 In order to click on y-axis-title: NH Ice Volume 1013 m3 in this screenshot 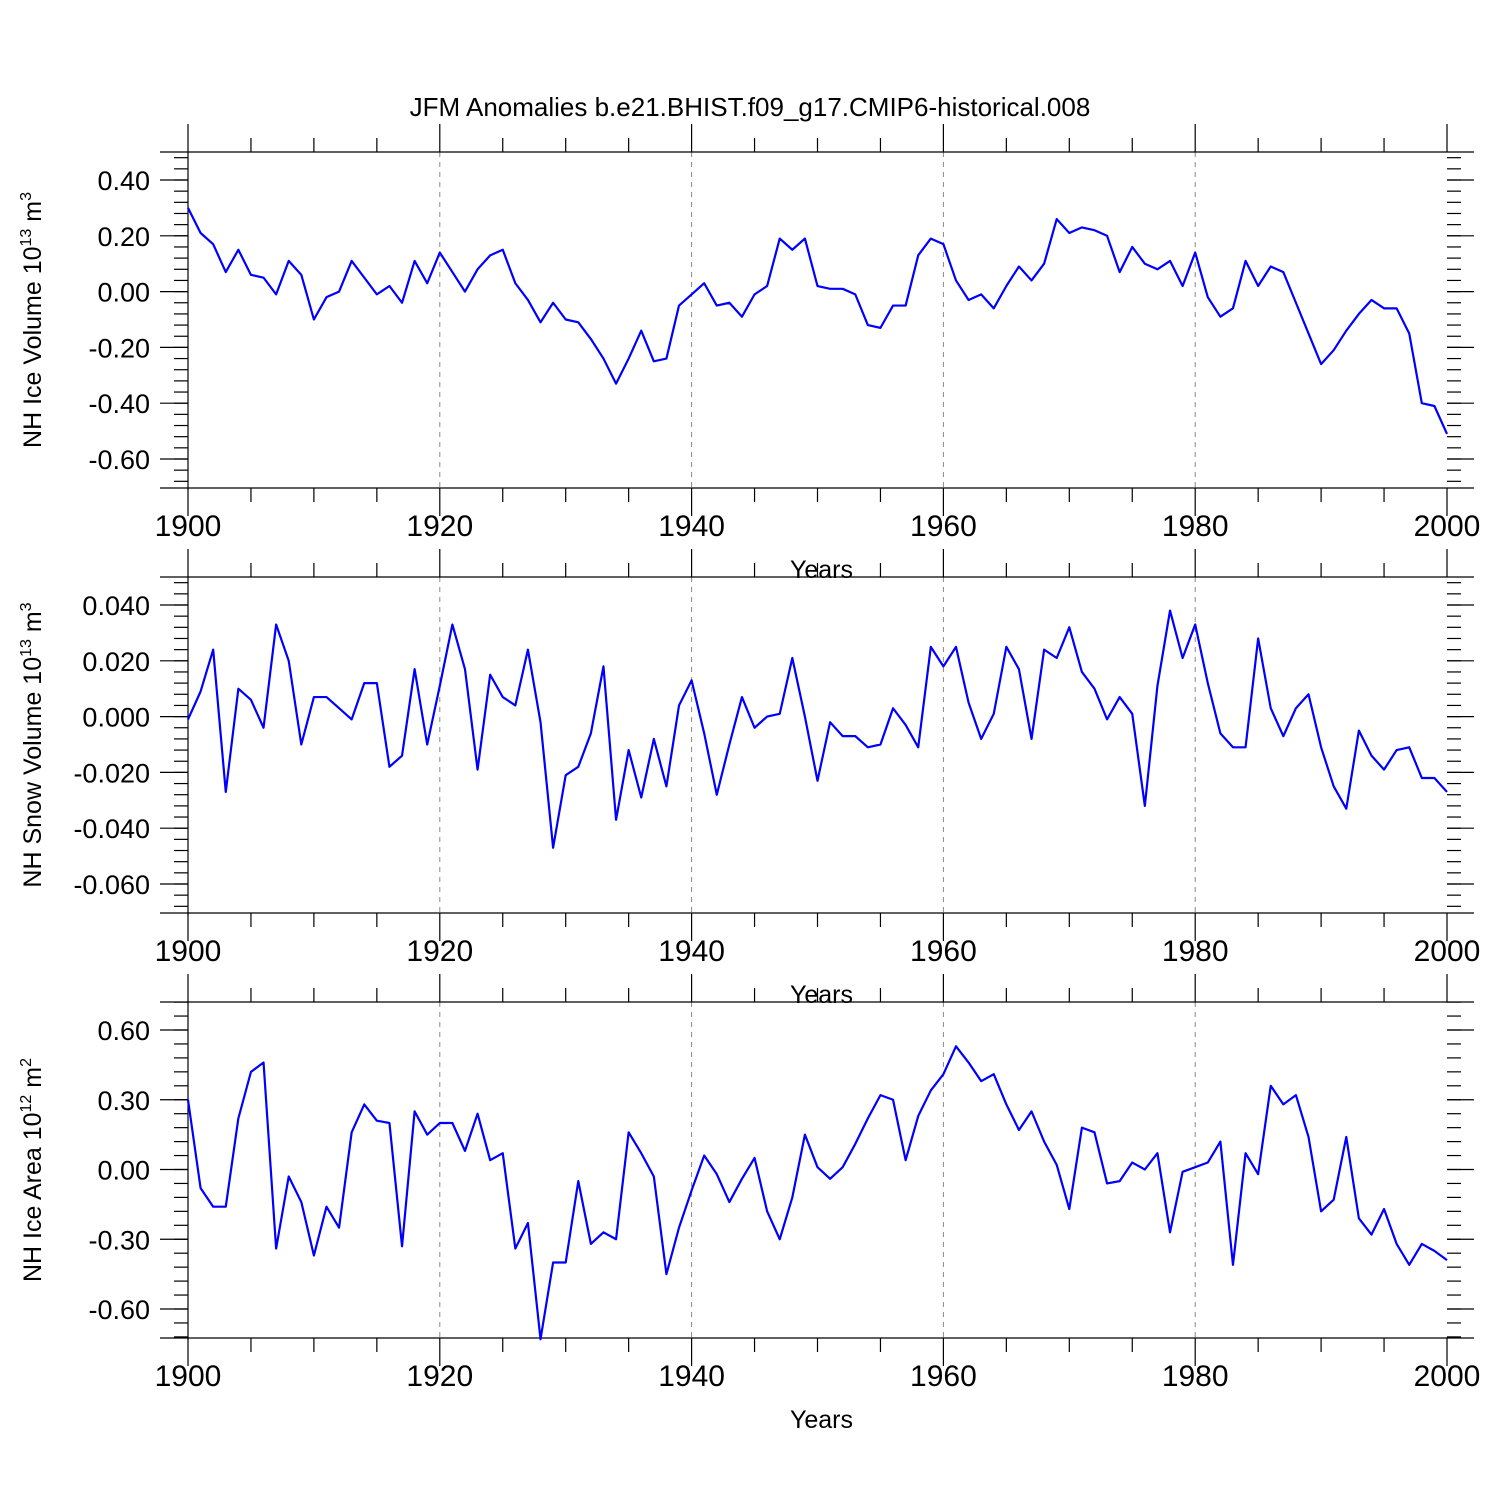, I will do `click(32, 320)`.